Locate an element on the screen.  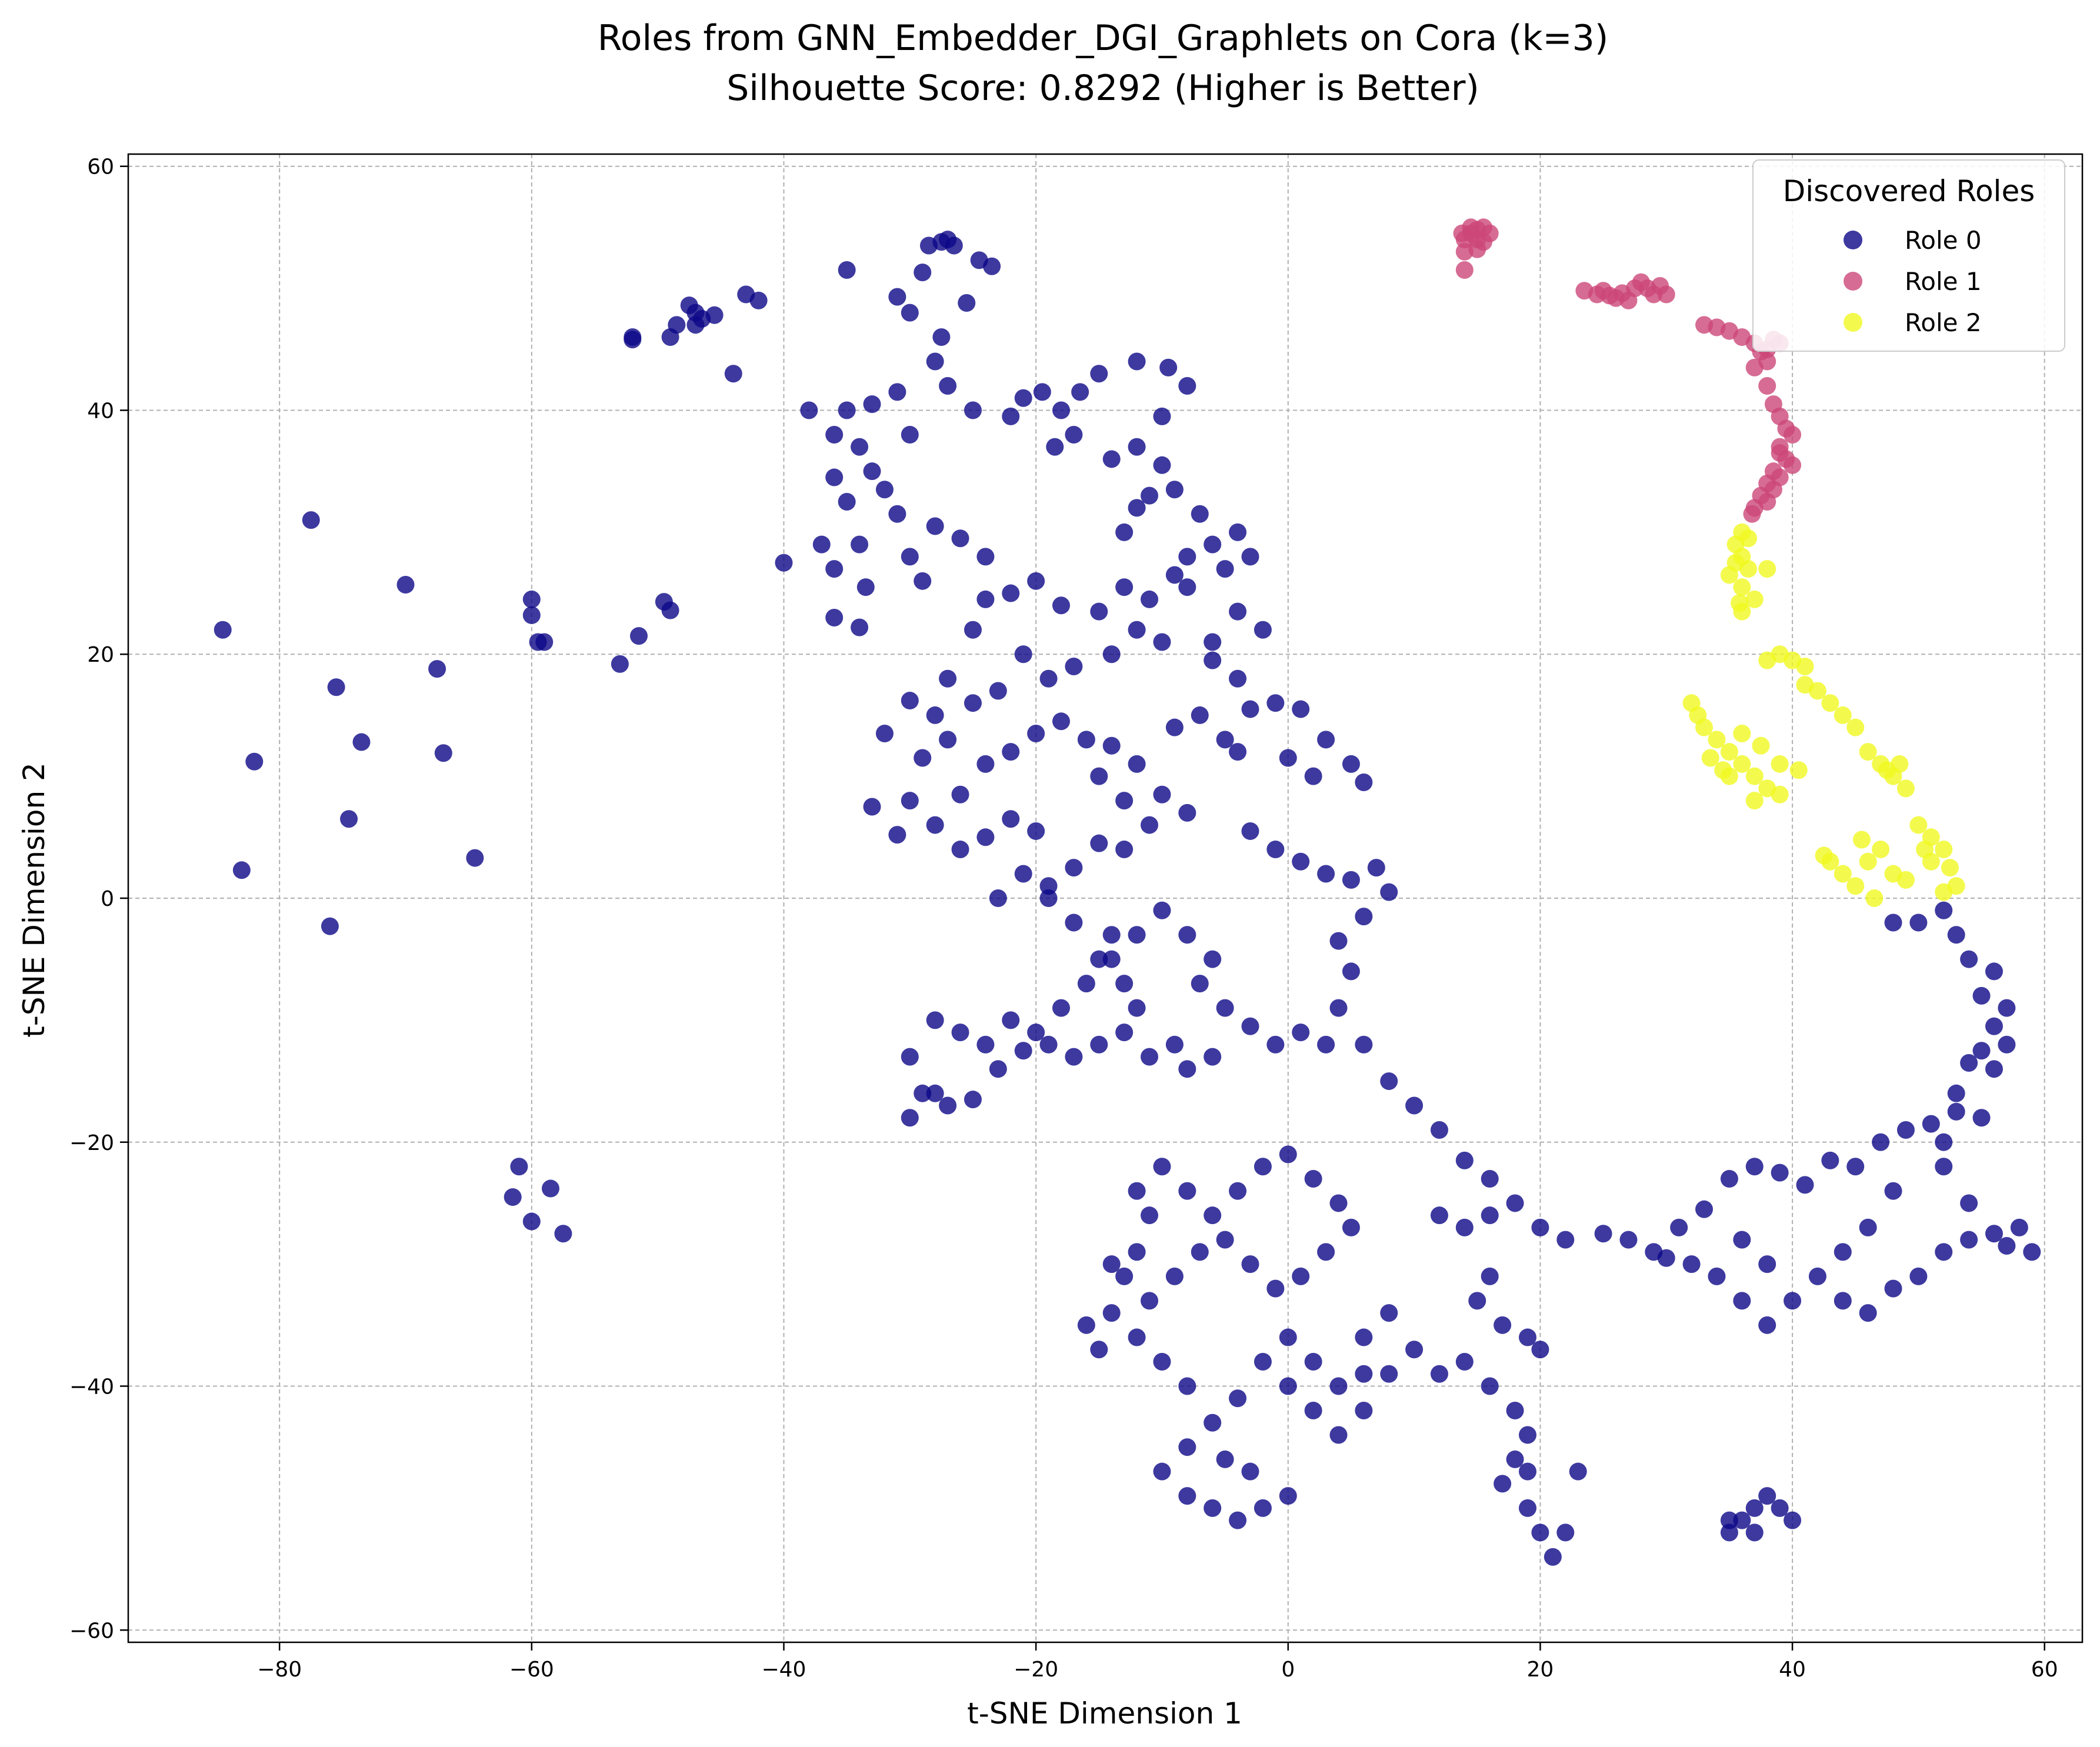
x-tick-label: −40 is located at coordinates (783, 1670).